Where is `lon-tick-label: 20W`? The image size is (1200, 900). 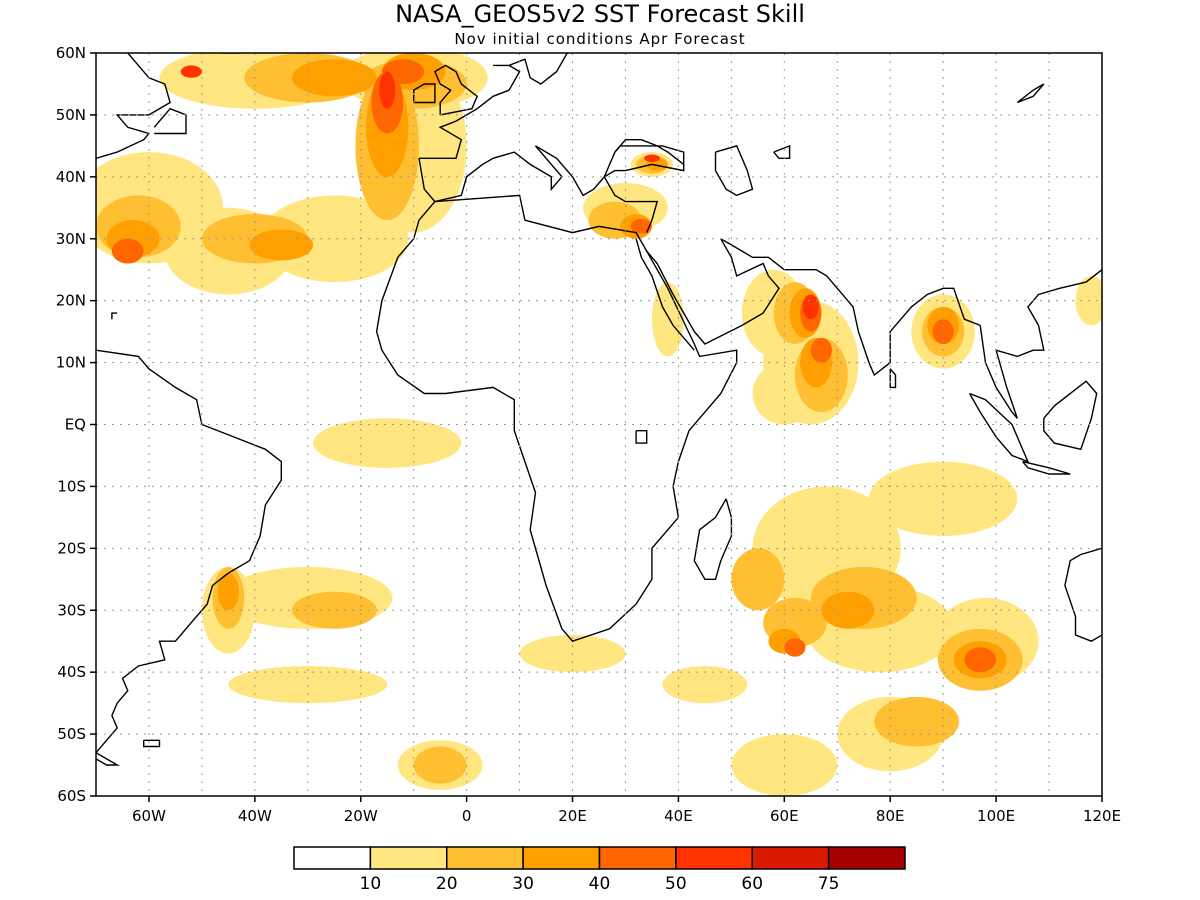
lon-tick-label: 20W is located at coordinates (361, 816).